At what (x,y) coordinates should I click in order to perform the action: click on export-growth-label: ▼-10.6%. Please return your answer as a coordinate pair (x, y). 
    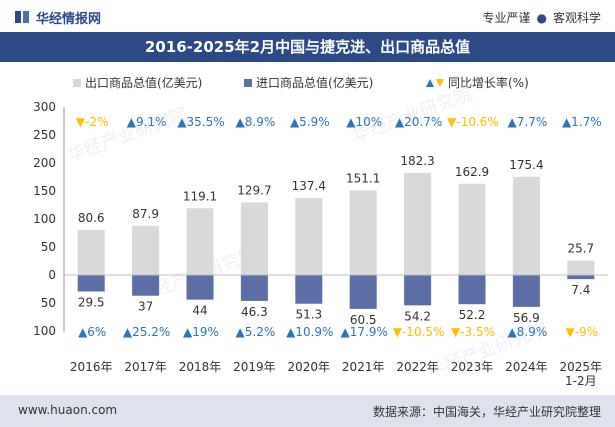
    Looking at the image, I should click on (473, 122).